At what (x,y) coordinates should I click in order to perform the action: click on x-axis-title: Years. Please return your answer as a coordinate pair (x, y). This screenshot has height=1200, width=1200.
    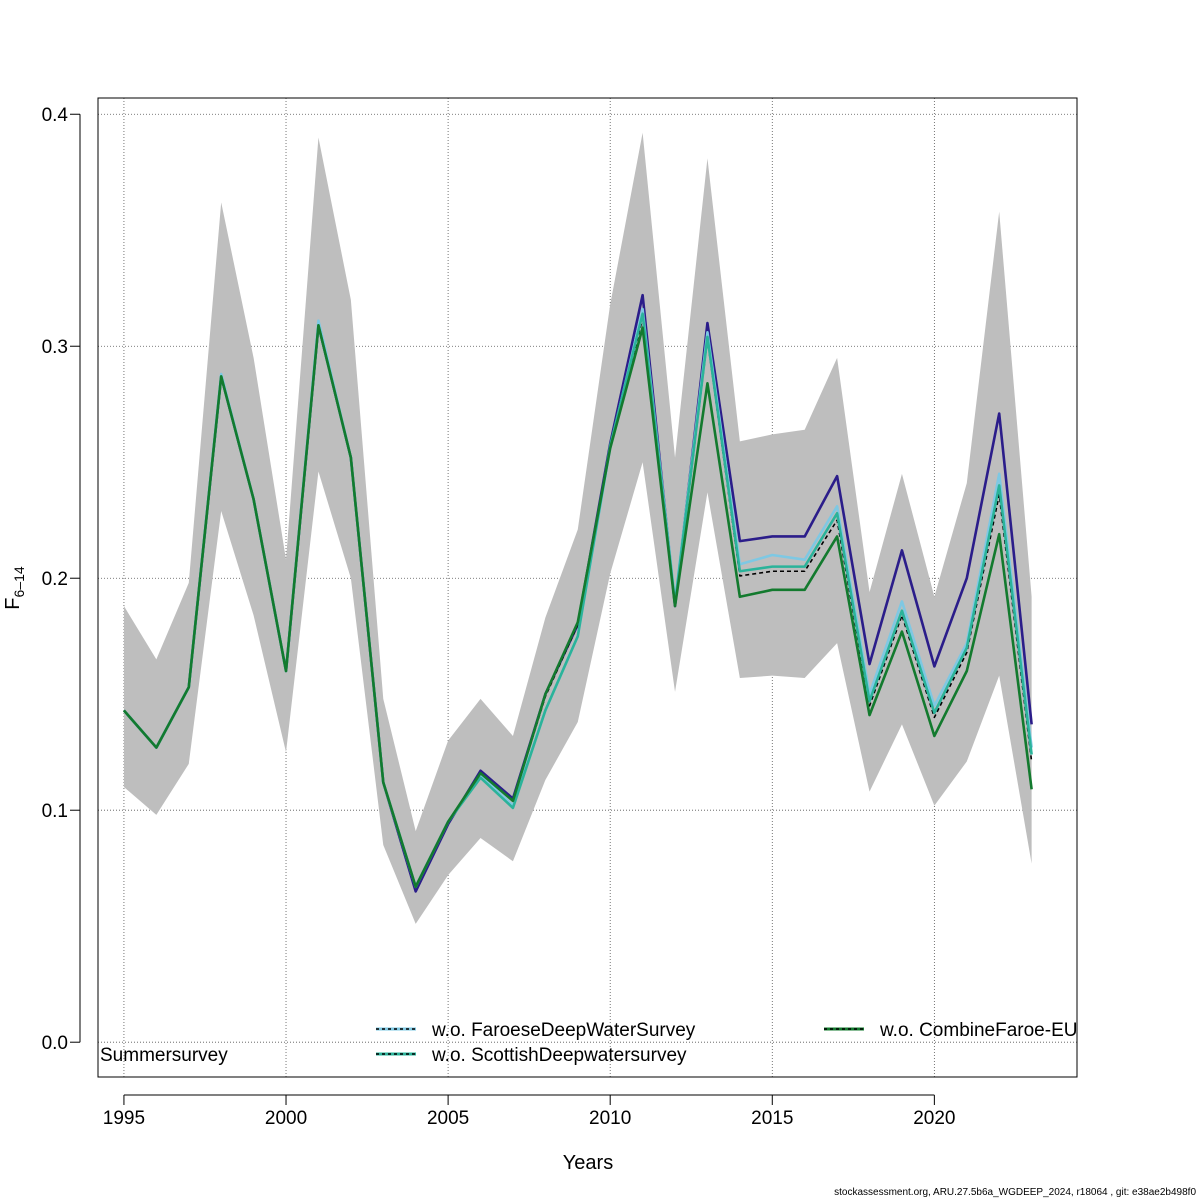
    Looking at the image, I should click on (588, 1163).